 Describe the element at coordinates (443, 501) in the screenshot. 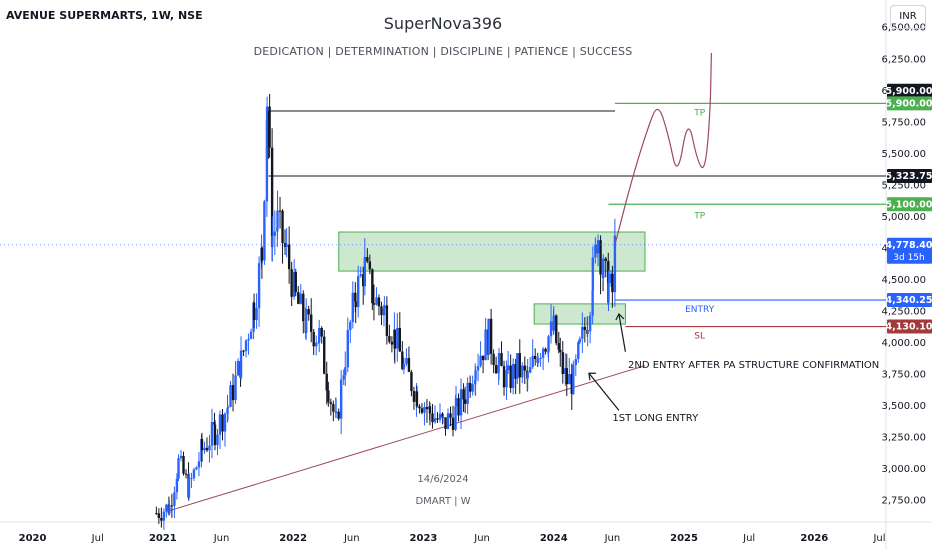

I see `watermark-symbol: DMART | W` at that location.